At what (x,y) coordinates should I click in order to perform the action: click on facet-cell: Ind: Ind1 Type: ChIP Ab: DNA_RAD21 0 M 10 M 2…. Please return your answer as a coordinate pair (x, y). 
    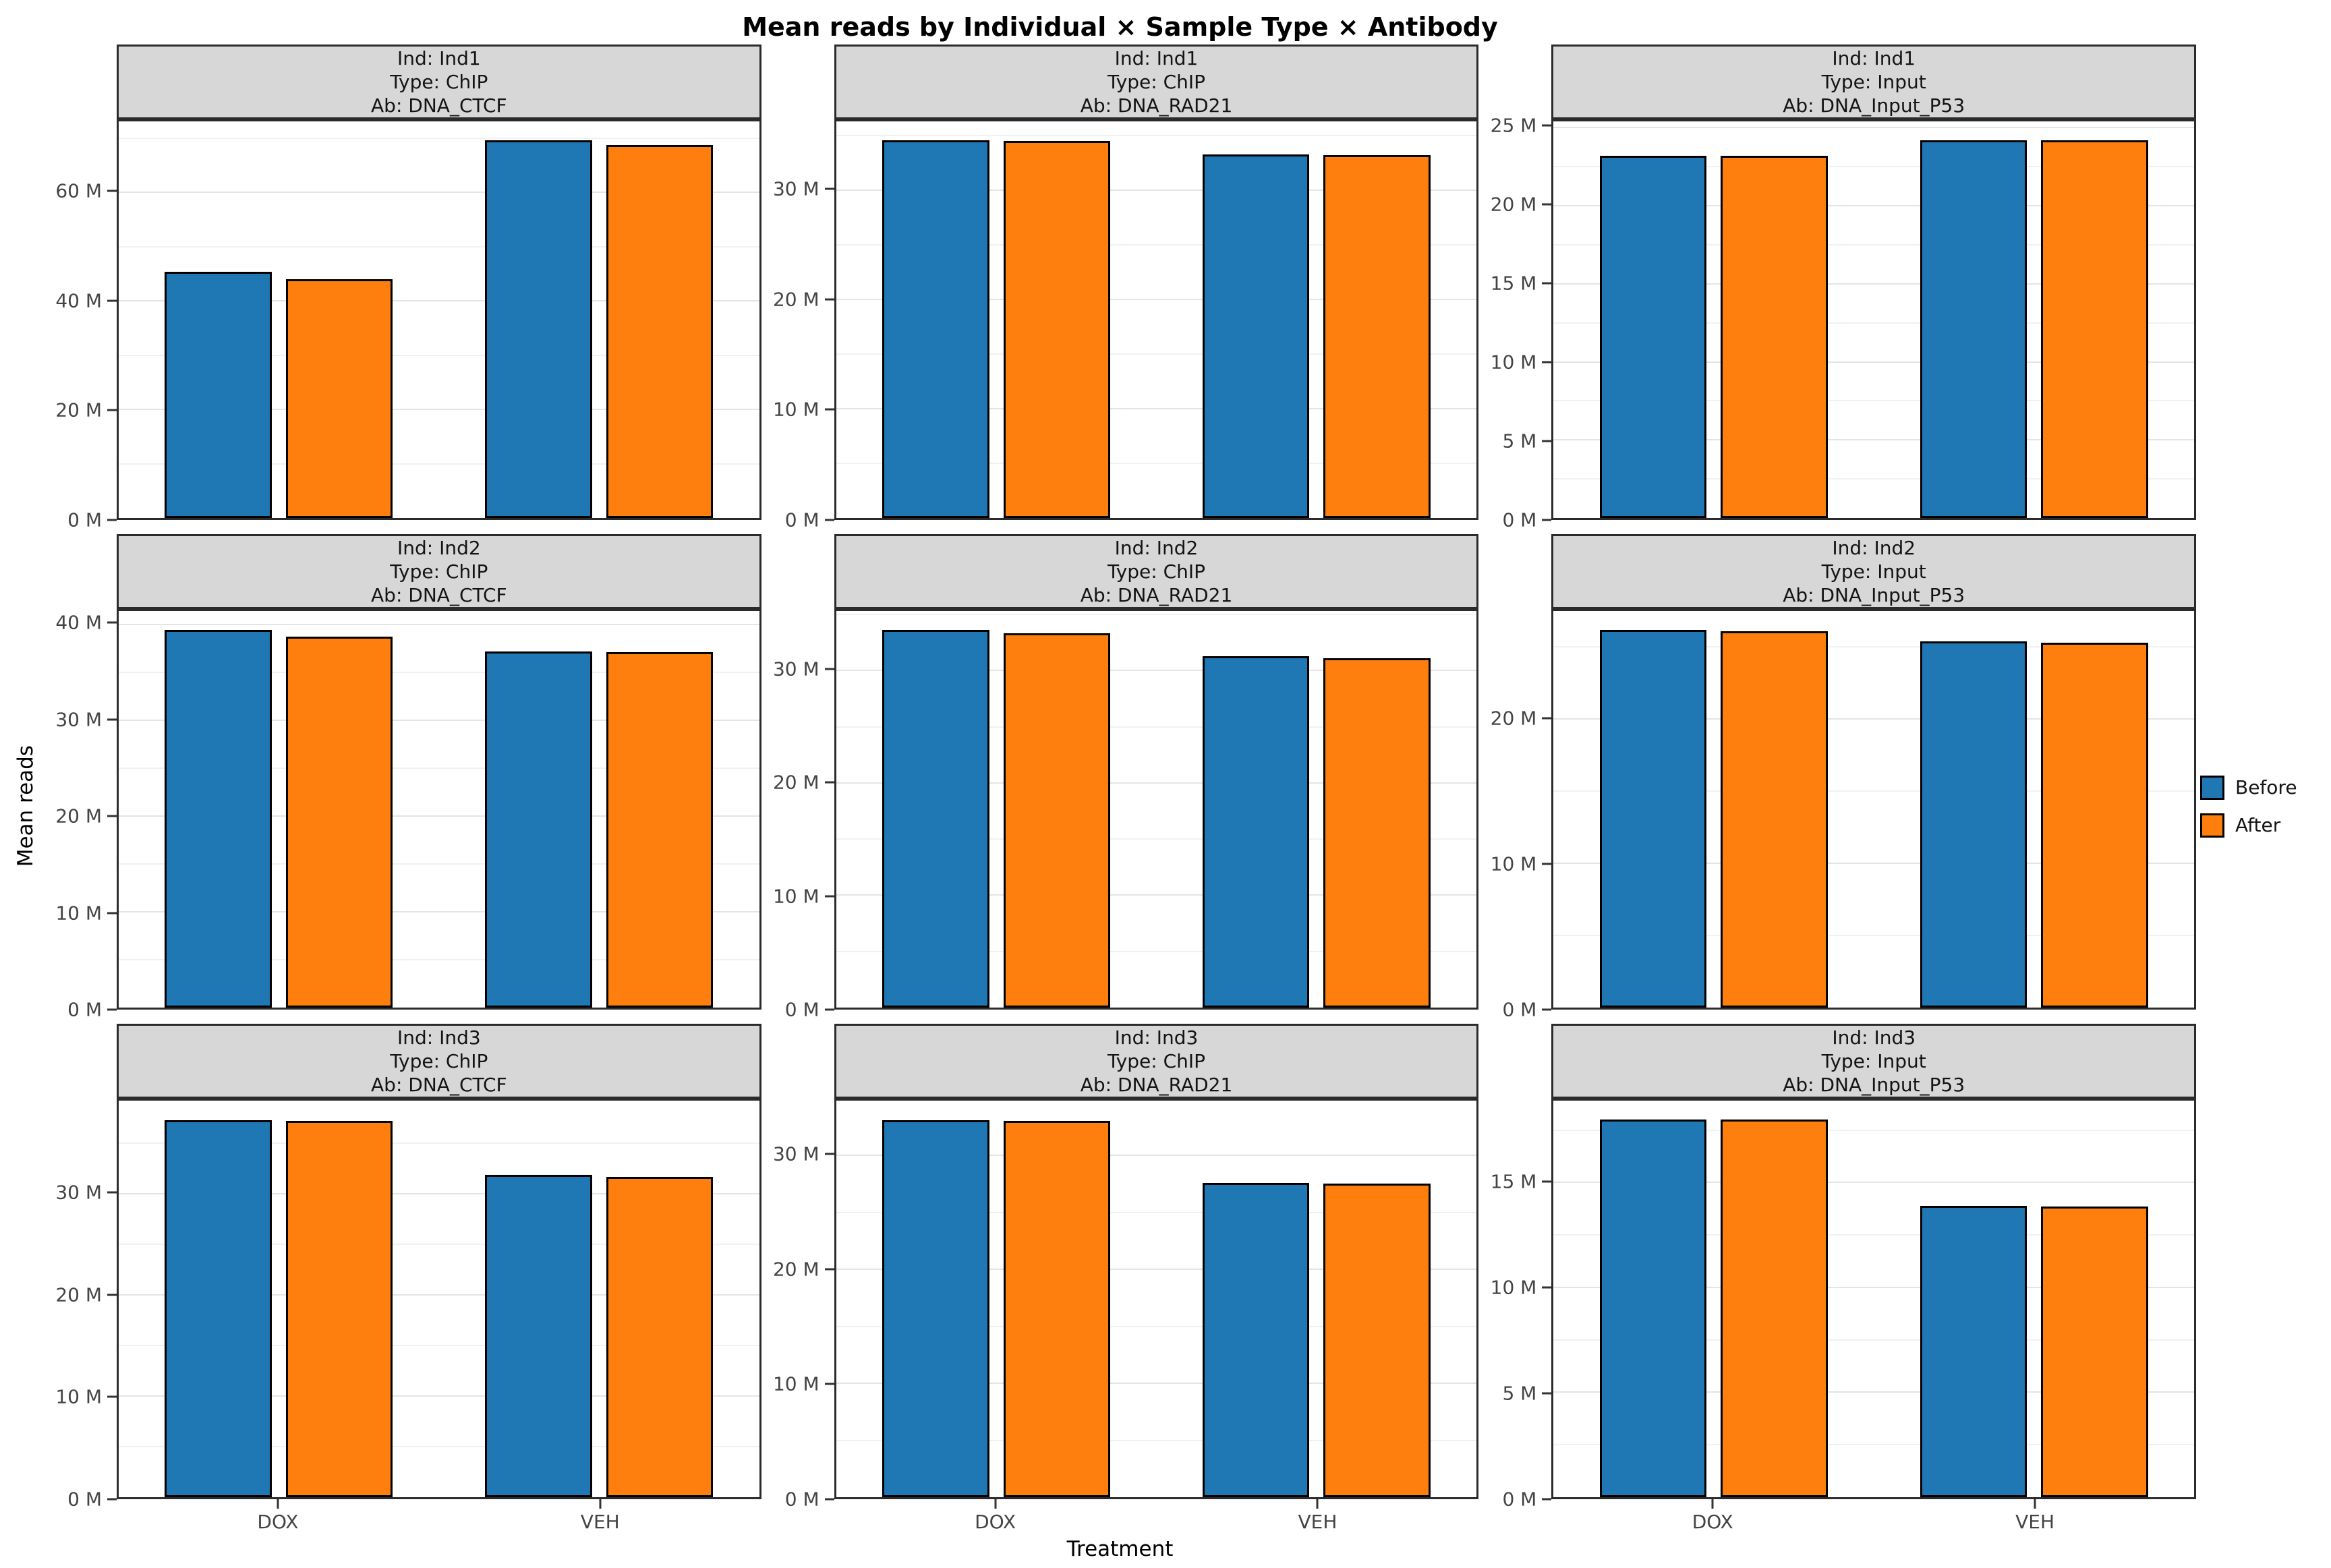
    Looking at the image, I should click on (1120, 288).